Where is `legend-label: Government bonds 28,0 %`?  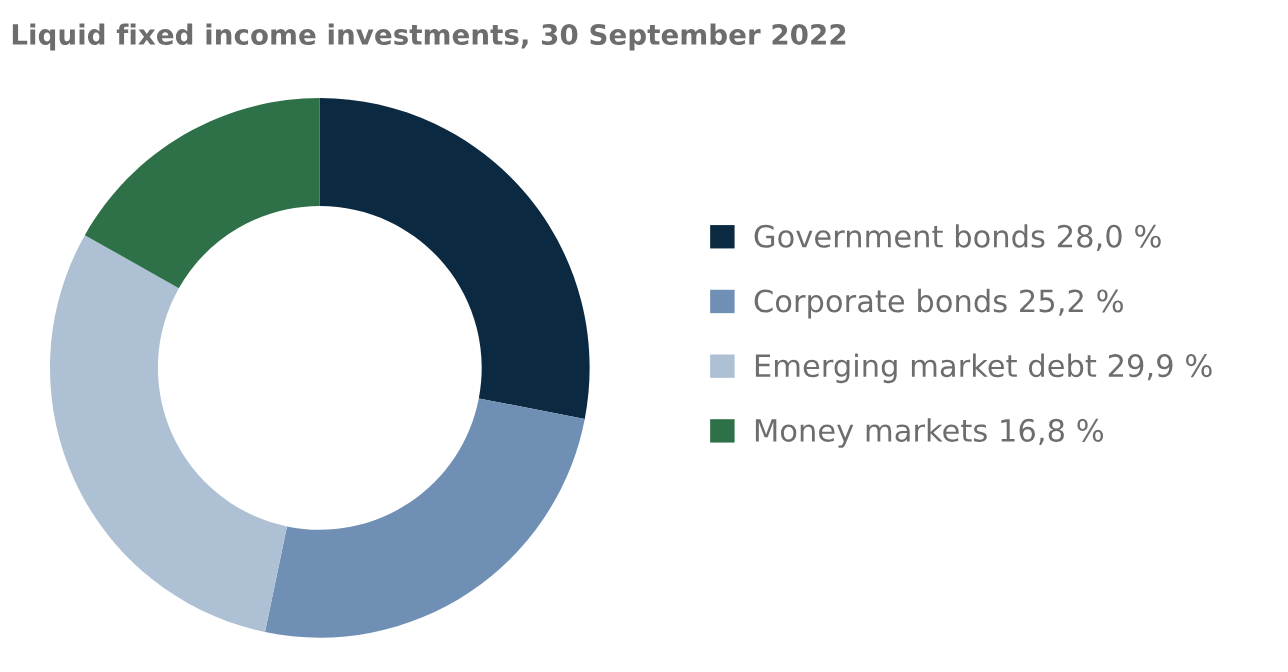
legend-label: Government bonds 28,0 % is located at coordinates (957, 237).